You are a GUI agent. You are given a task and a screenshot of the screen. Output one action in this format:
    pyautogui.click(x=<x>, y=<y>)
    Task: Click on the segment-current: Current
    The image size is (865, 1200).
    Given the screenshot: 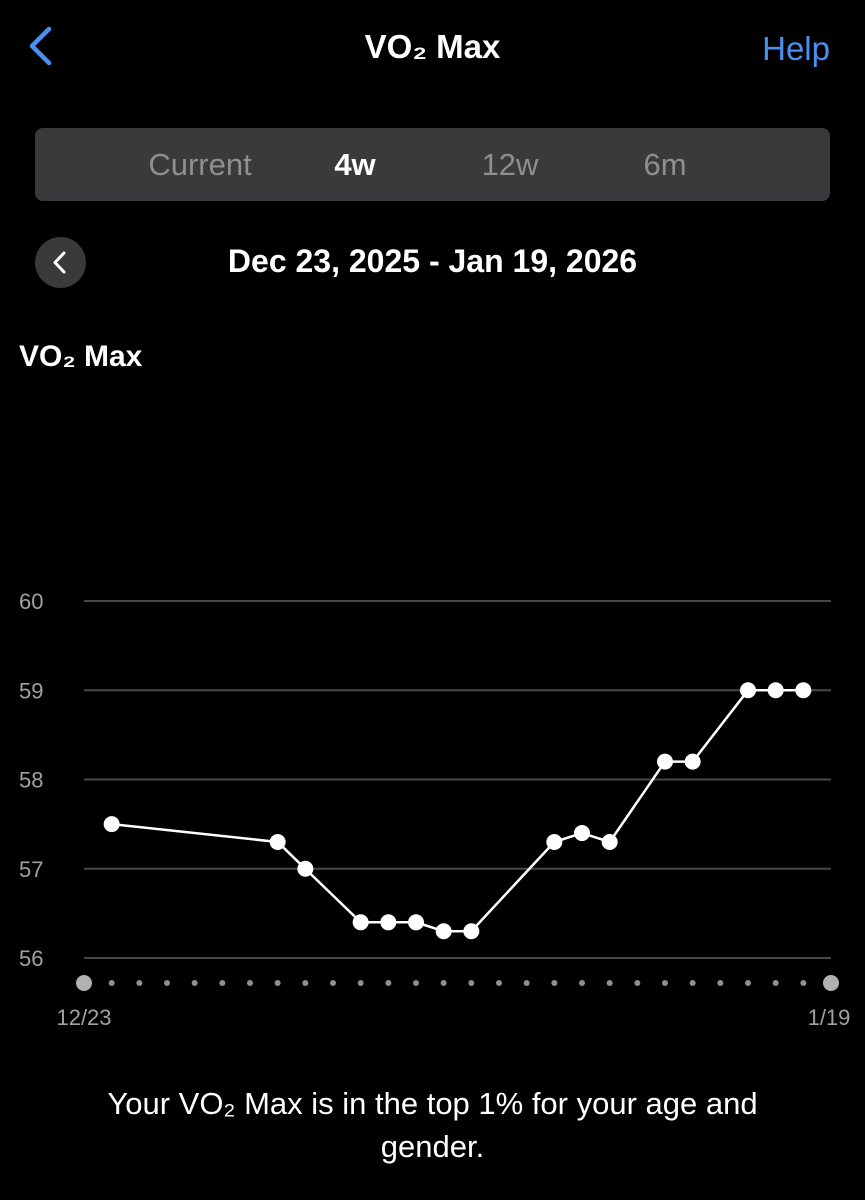 What is the action you would take?
    pyautogui.click(x=200, y=164)
    